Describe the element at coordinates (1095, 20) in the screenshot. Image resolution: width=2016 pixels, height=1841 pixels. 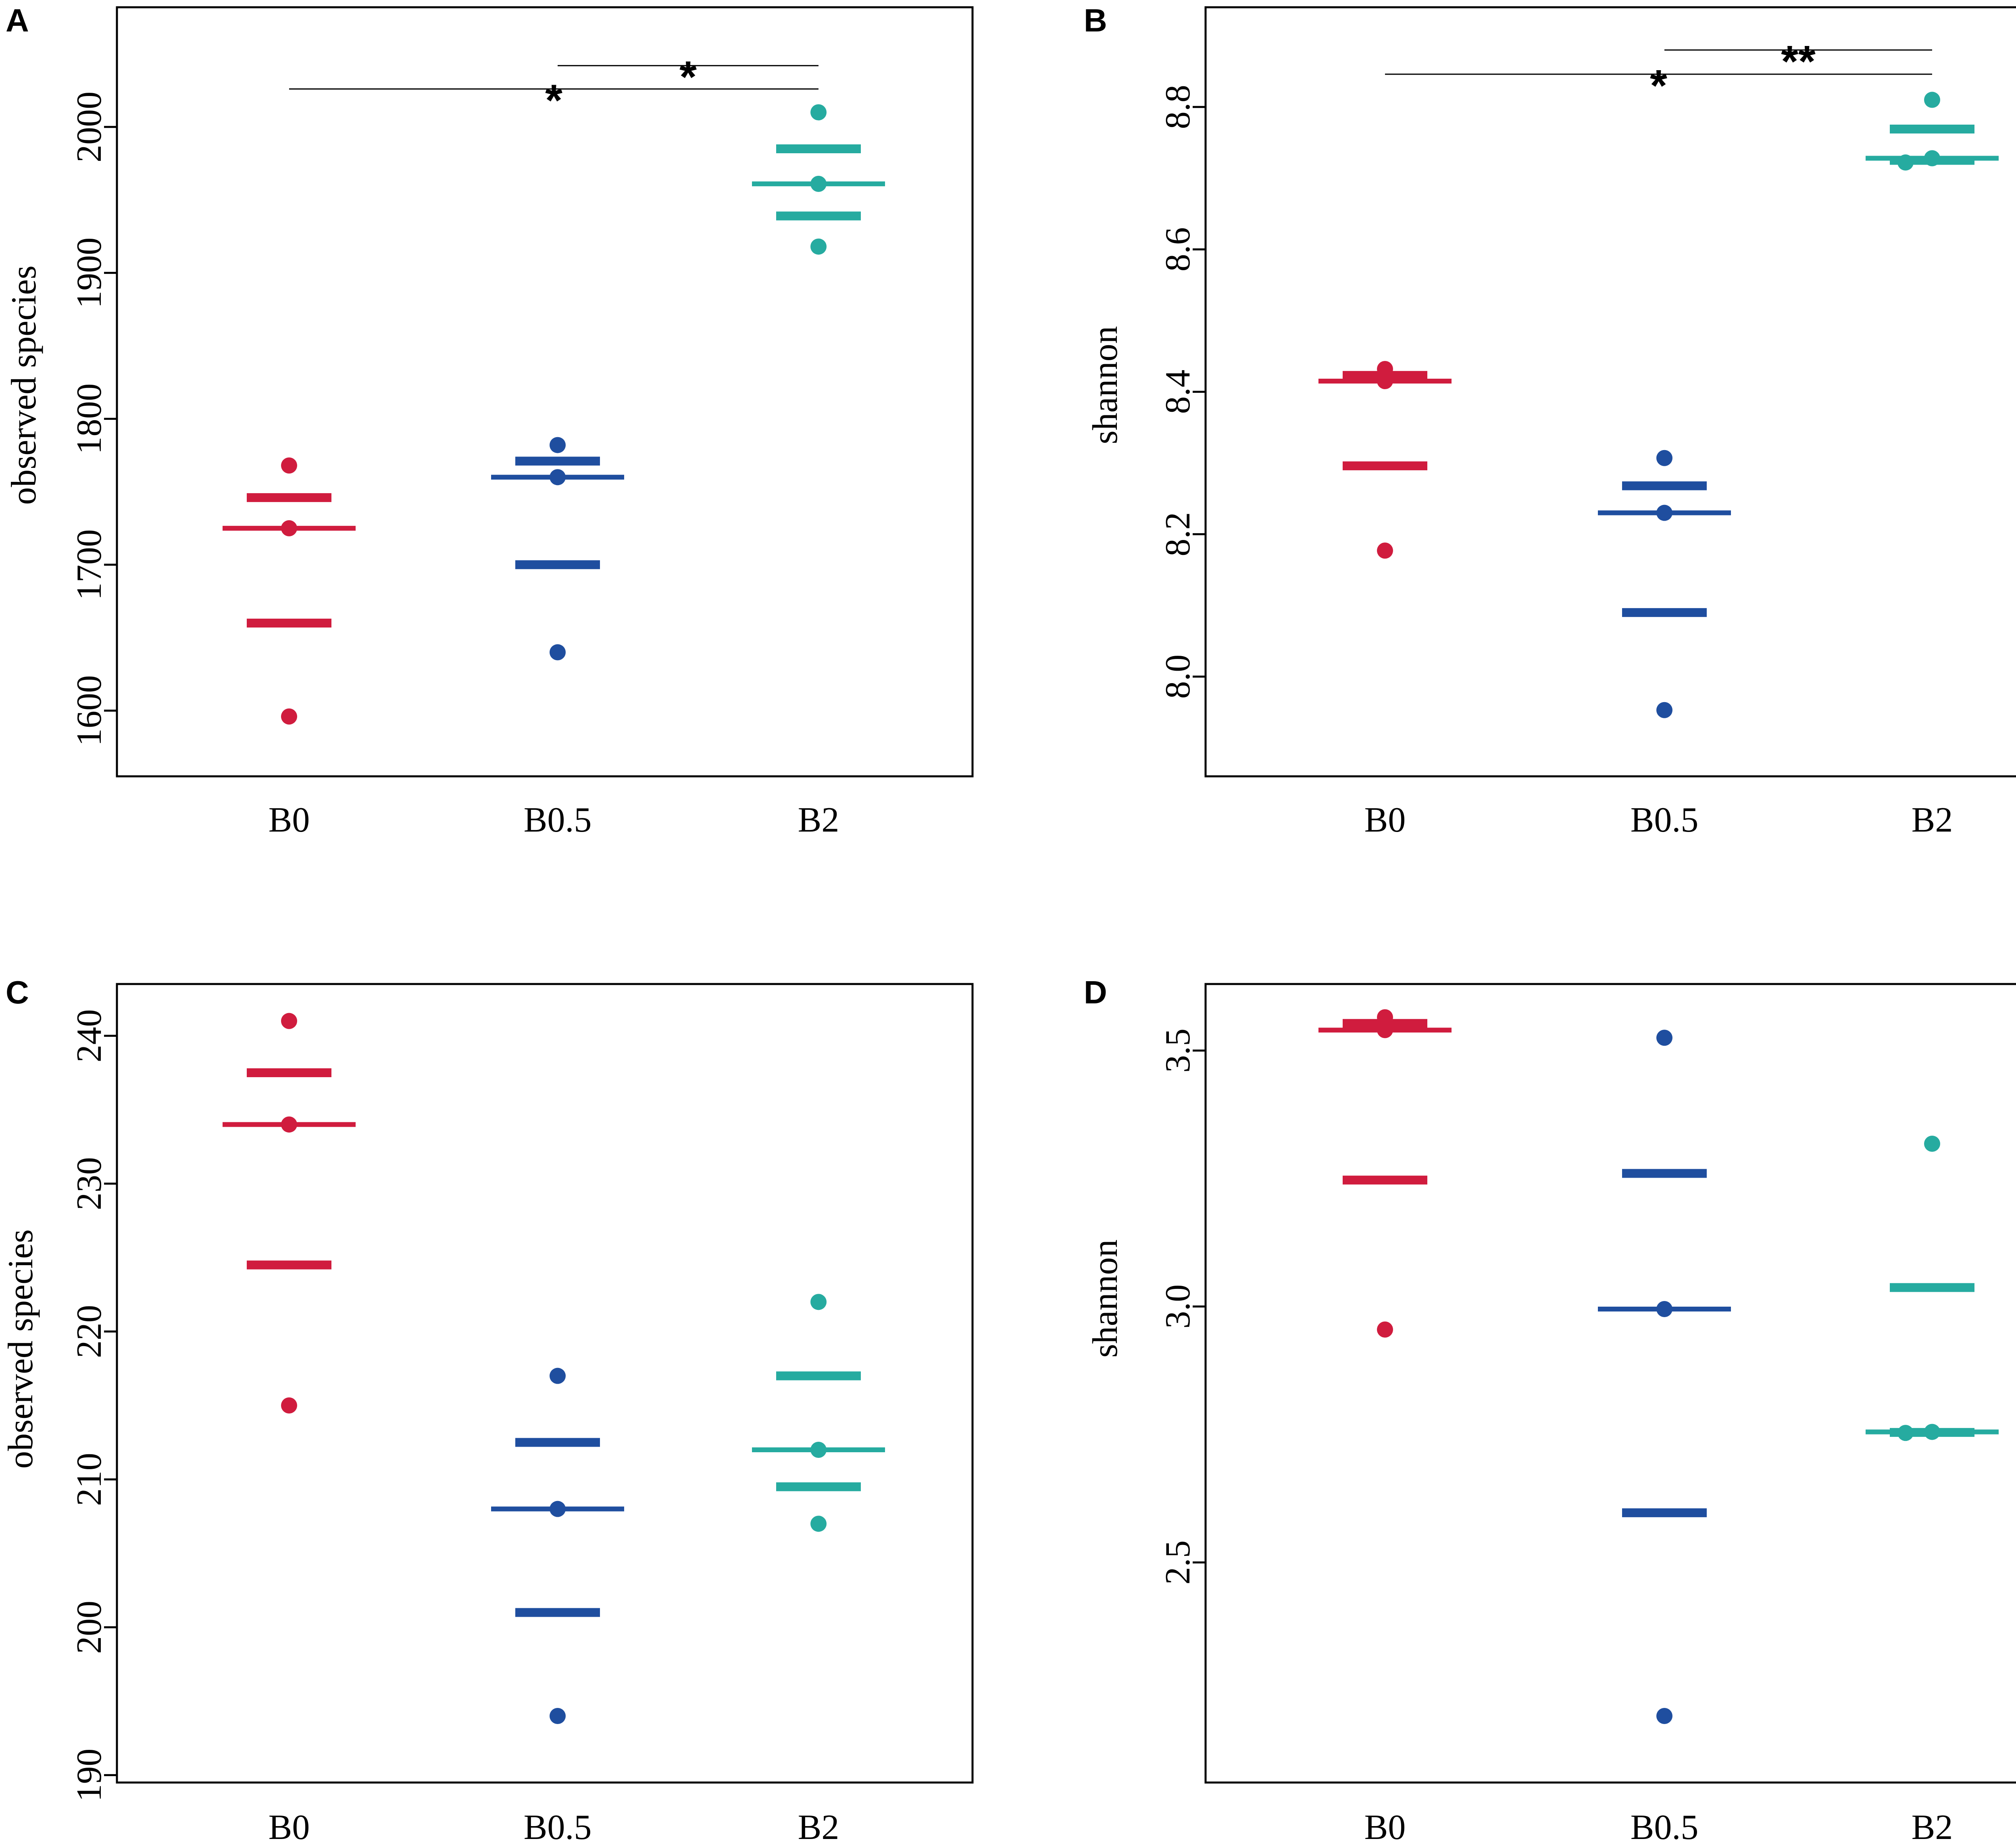
I see `panel-letter: B` at that location.